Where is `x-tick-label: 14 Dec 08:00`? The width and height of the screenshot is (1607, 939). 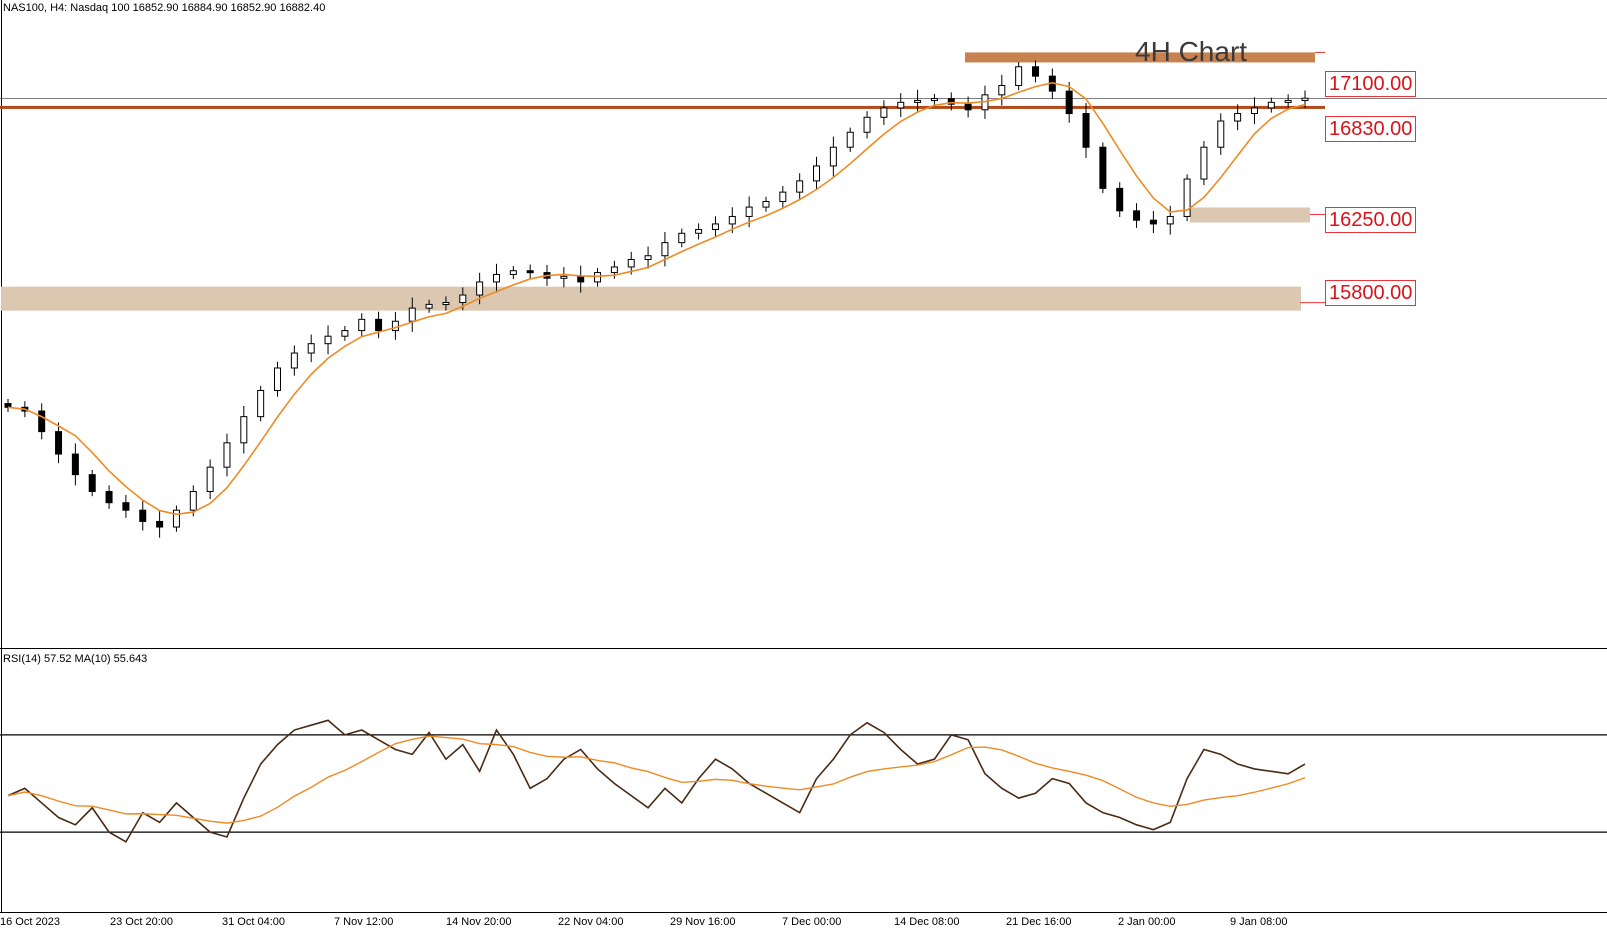
x-tick-label: 14 Dec 08:00 is located at coordinates (927, 922).